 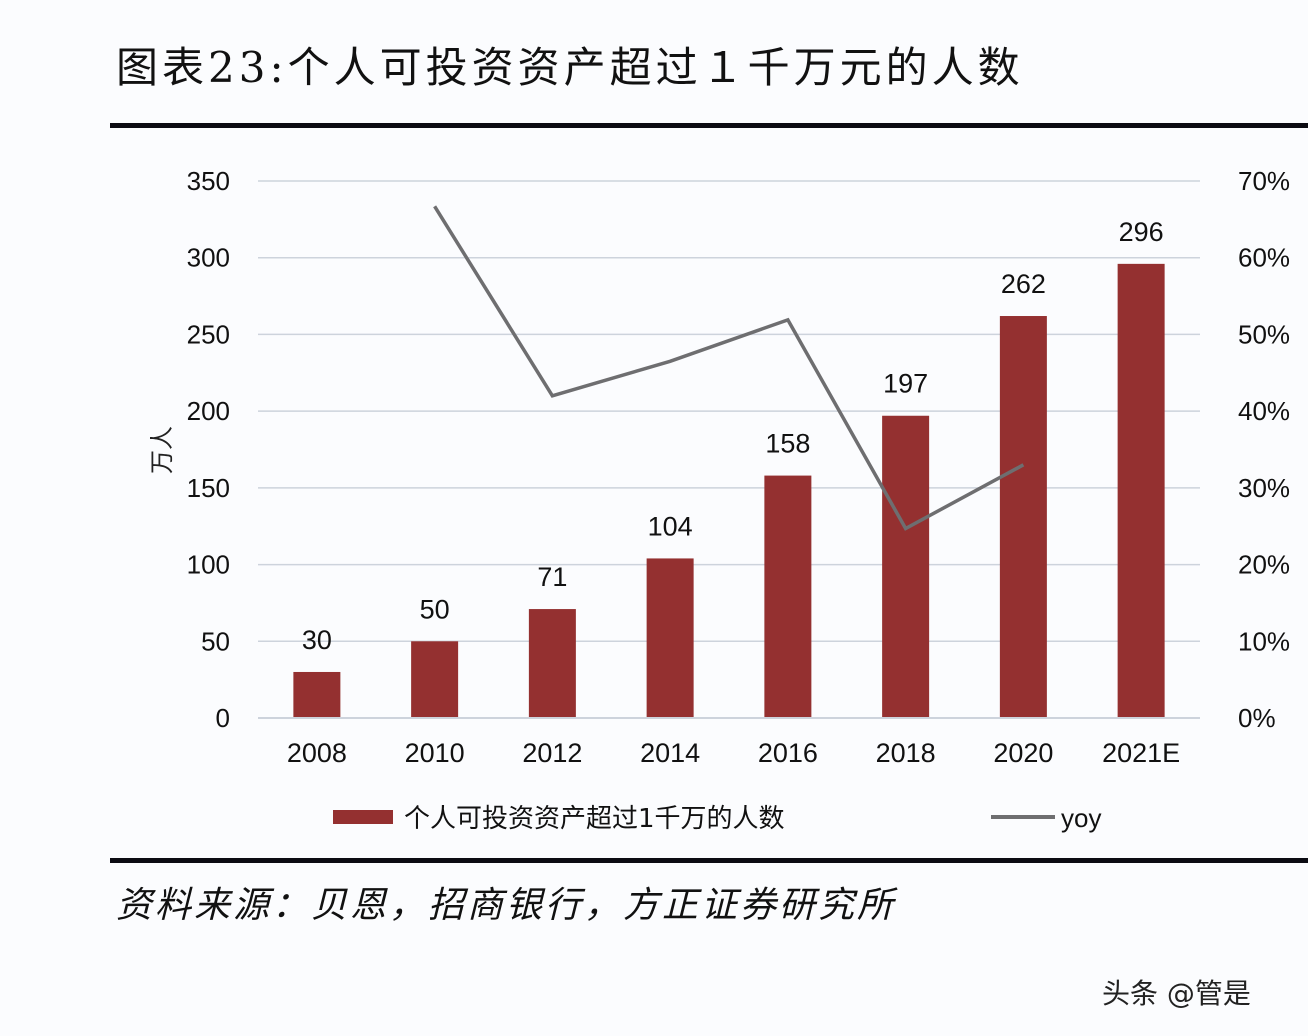 What do you see at coordinates (1264, 641) in the screenshot?
I see `y2-tick-label: 10%` at bounding box center [1264, 641].